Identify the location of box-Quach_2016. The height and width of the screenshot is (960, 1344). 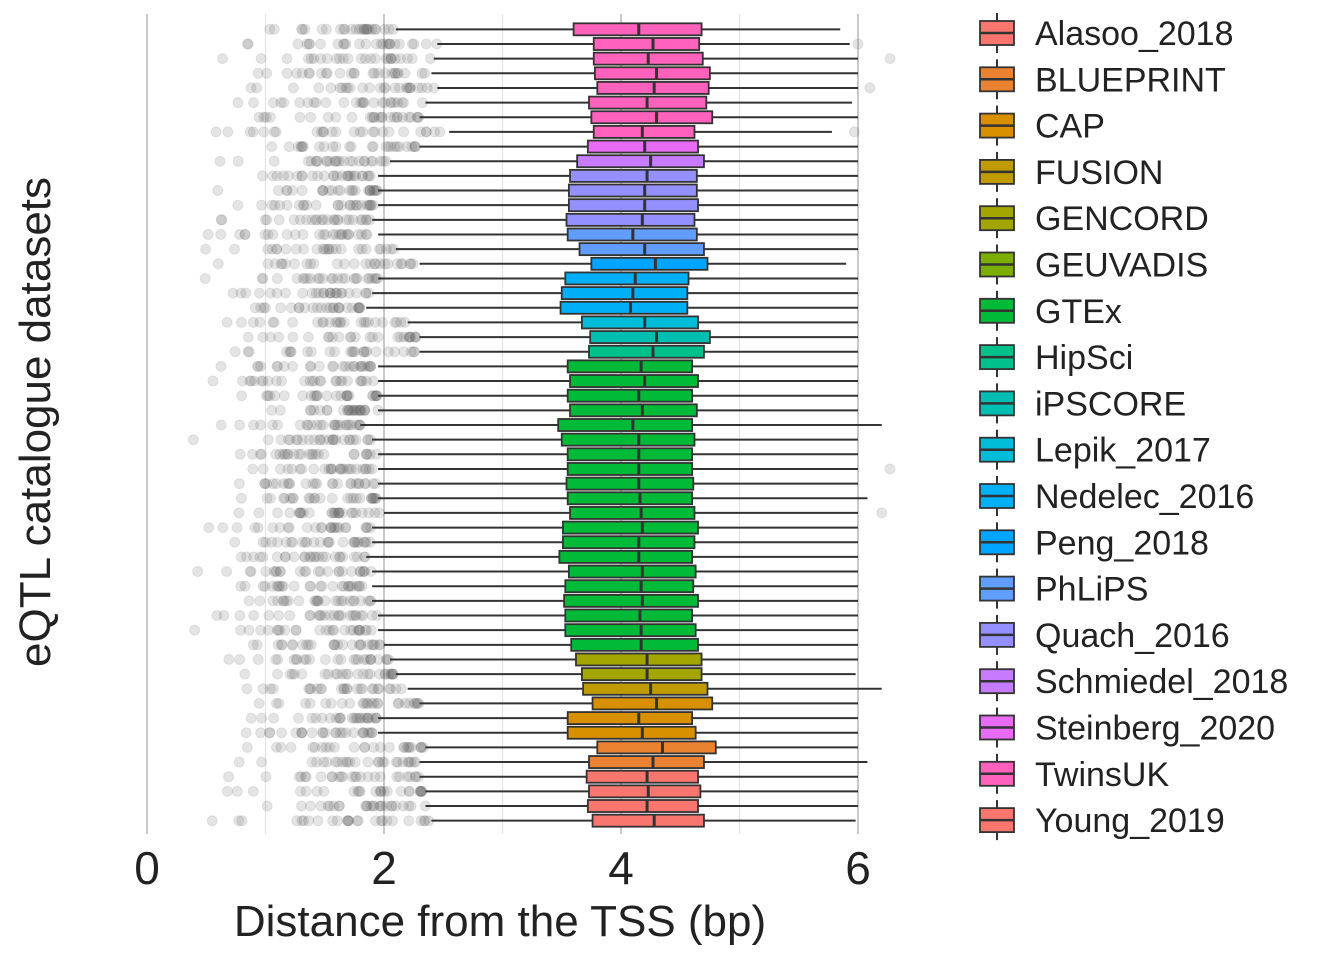
(630, 219).